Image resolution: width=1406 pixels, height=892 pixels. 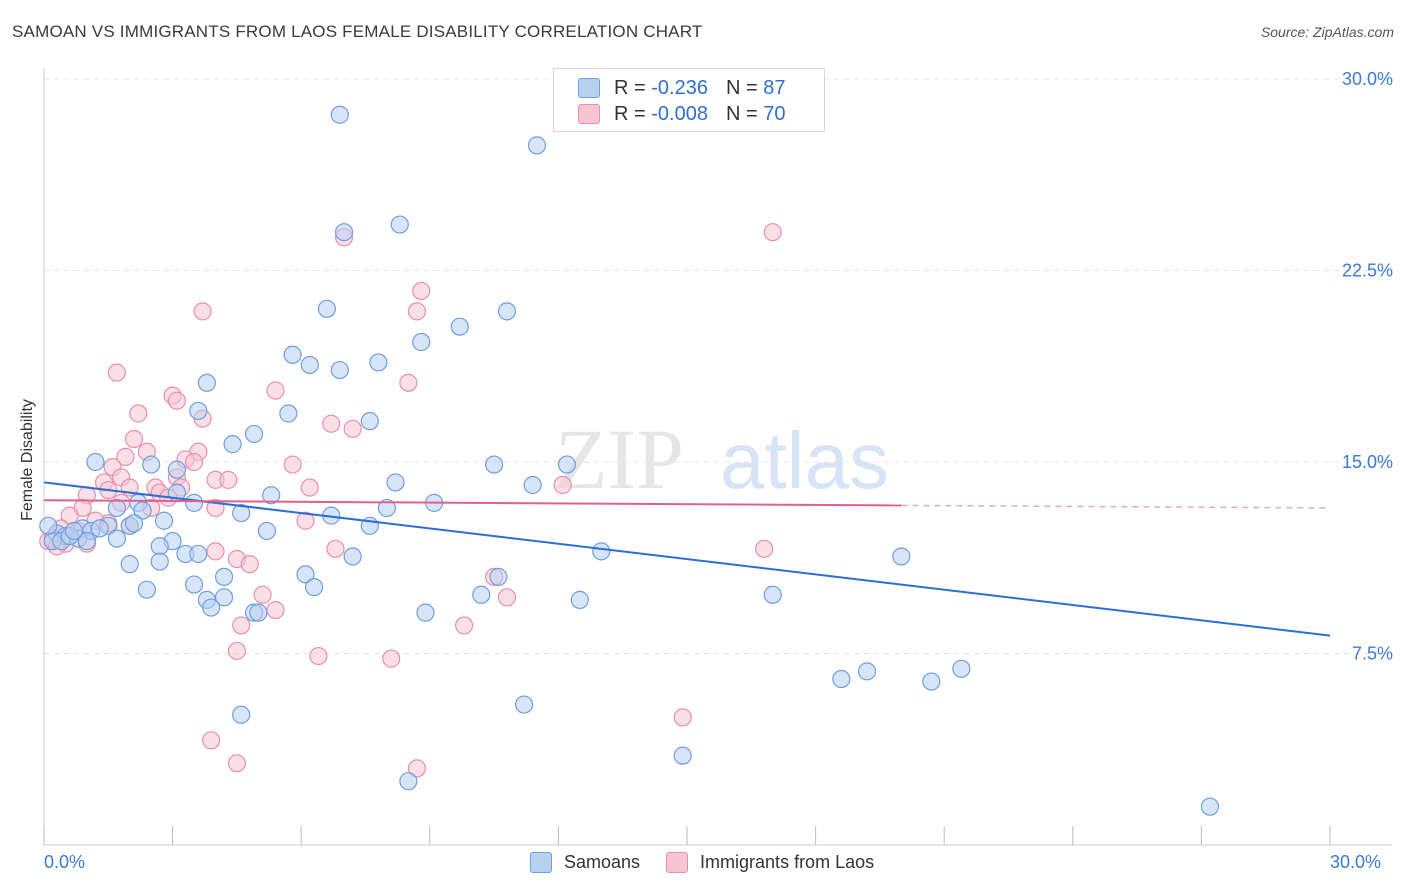 I want to click on samoans-swatch, so click(x=541, y=862).